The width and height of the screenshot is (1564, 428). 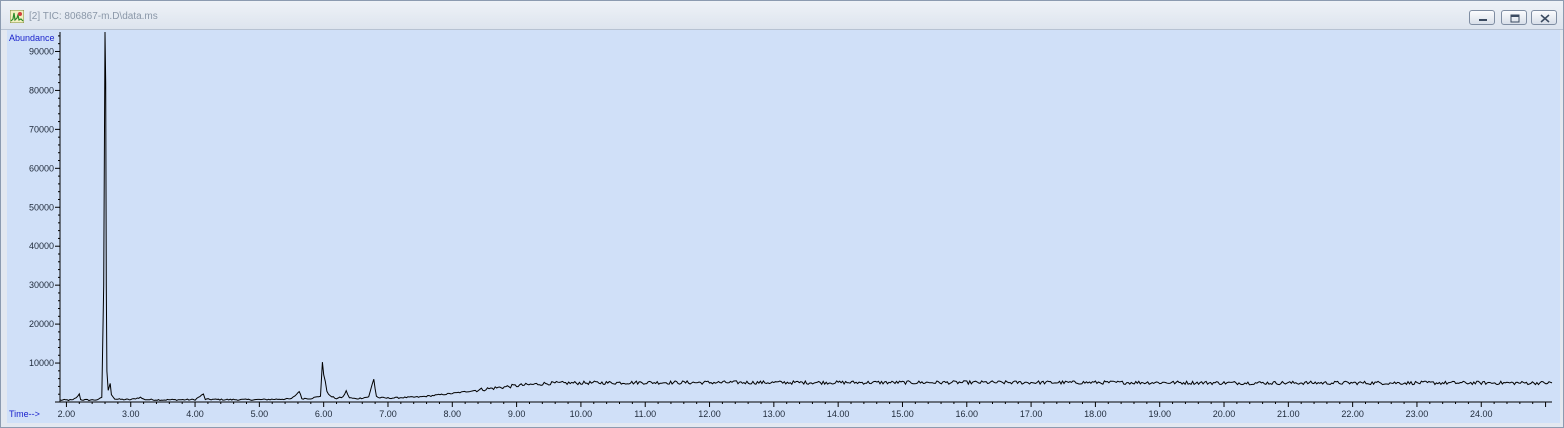 What do you see at coordinates (32, 38) in the screenshot?
I see `y-axis-title: Abundance` at bounding box center [32, 38].